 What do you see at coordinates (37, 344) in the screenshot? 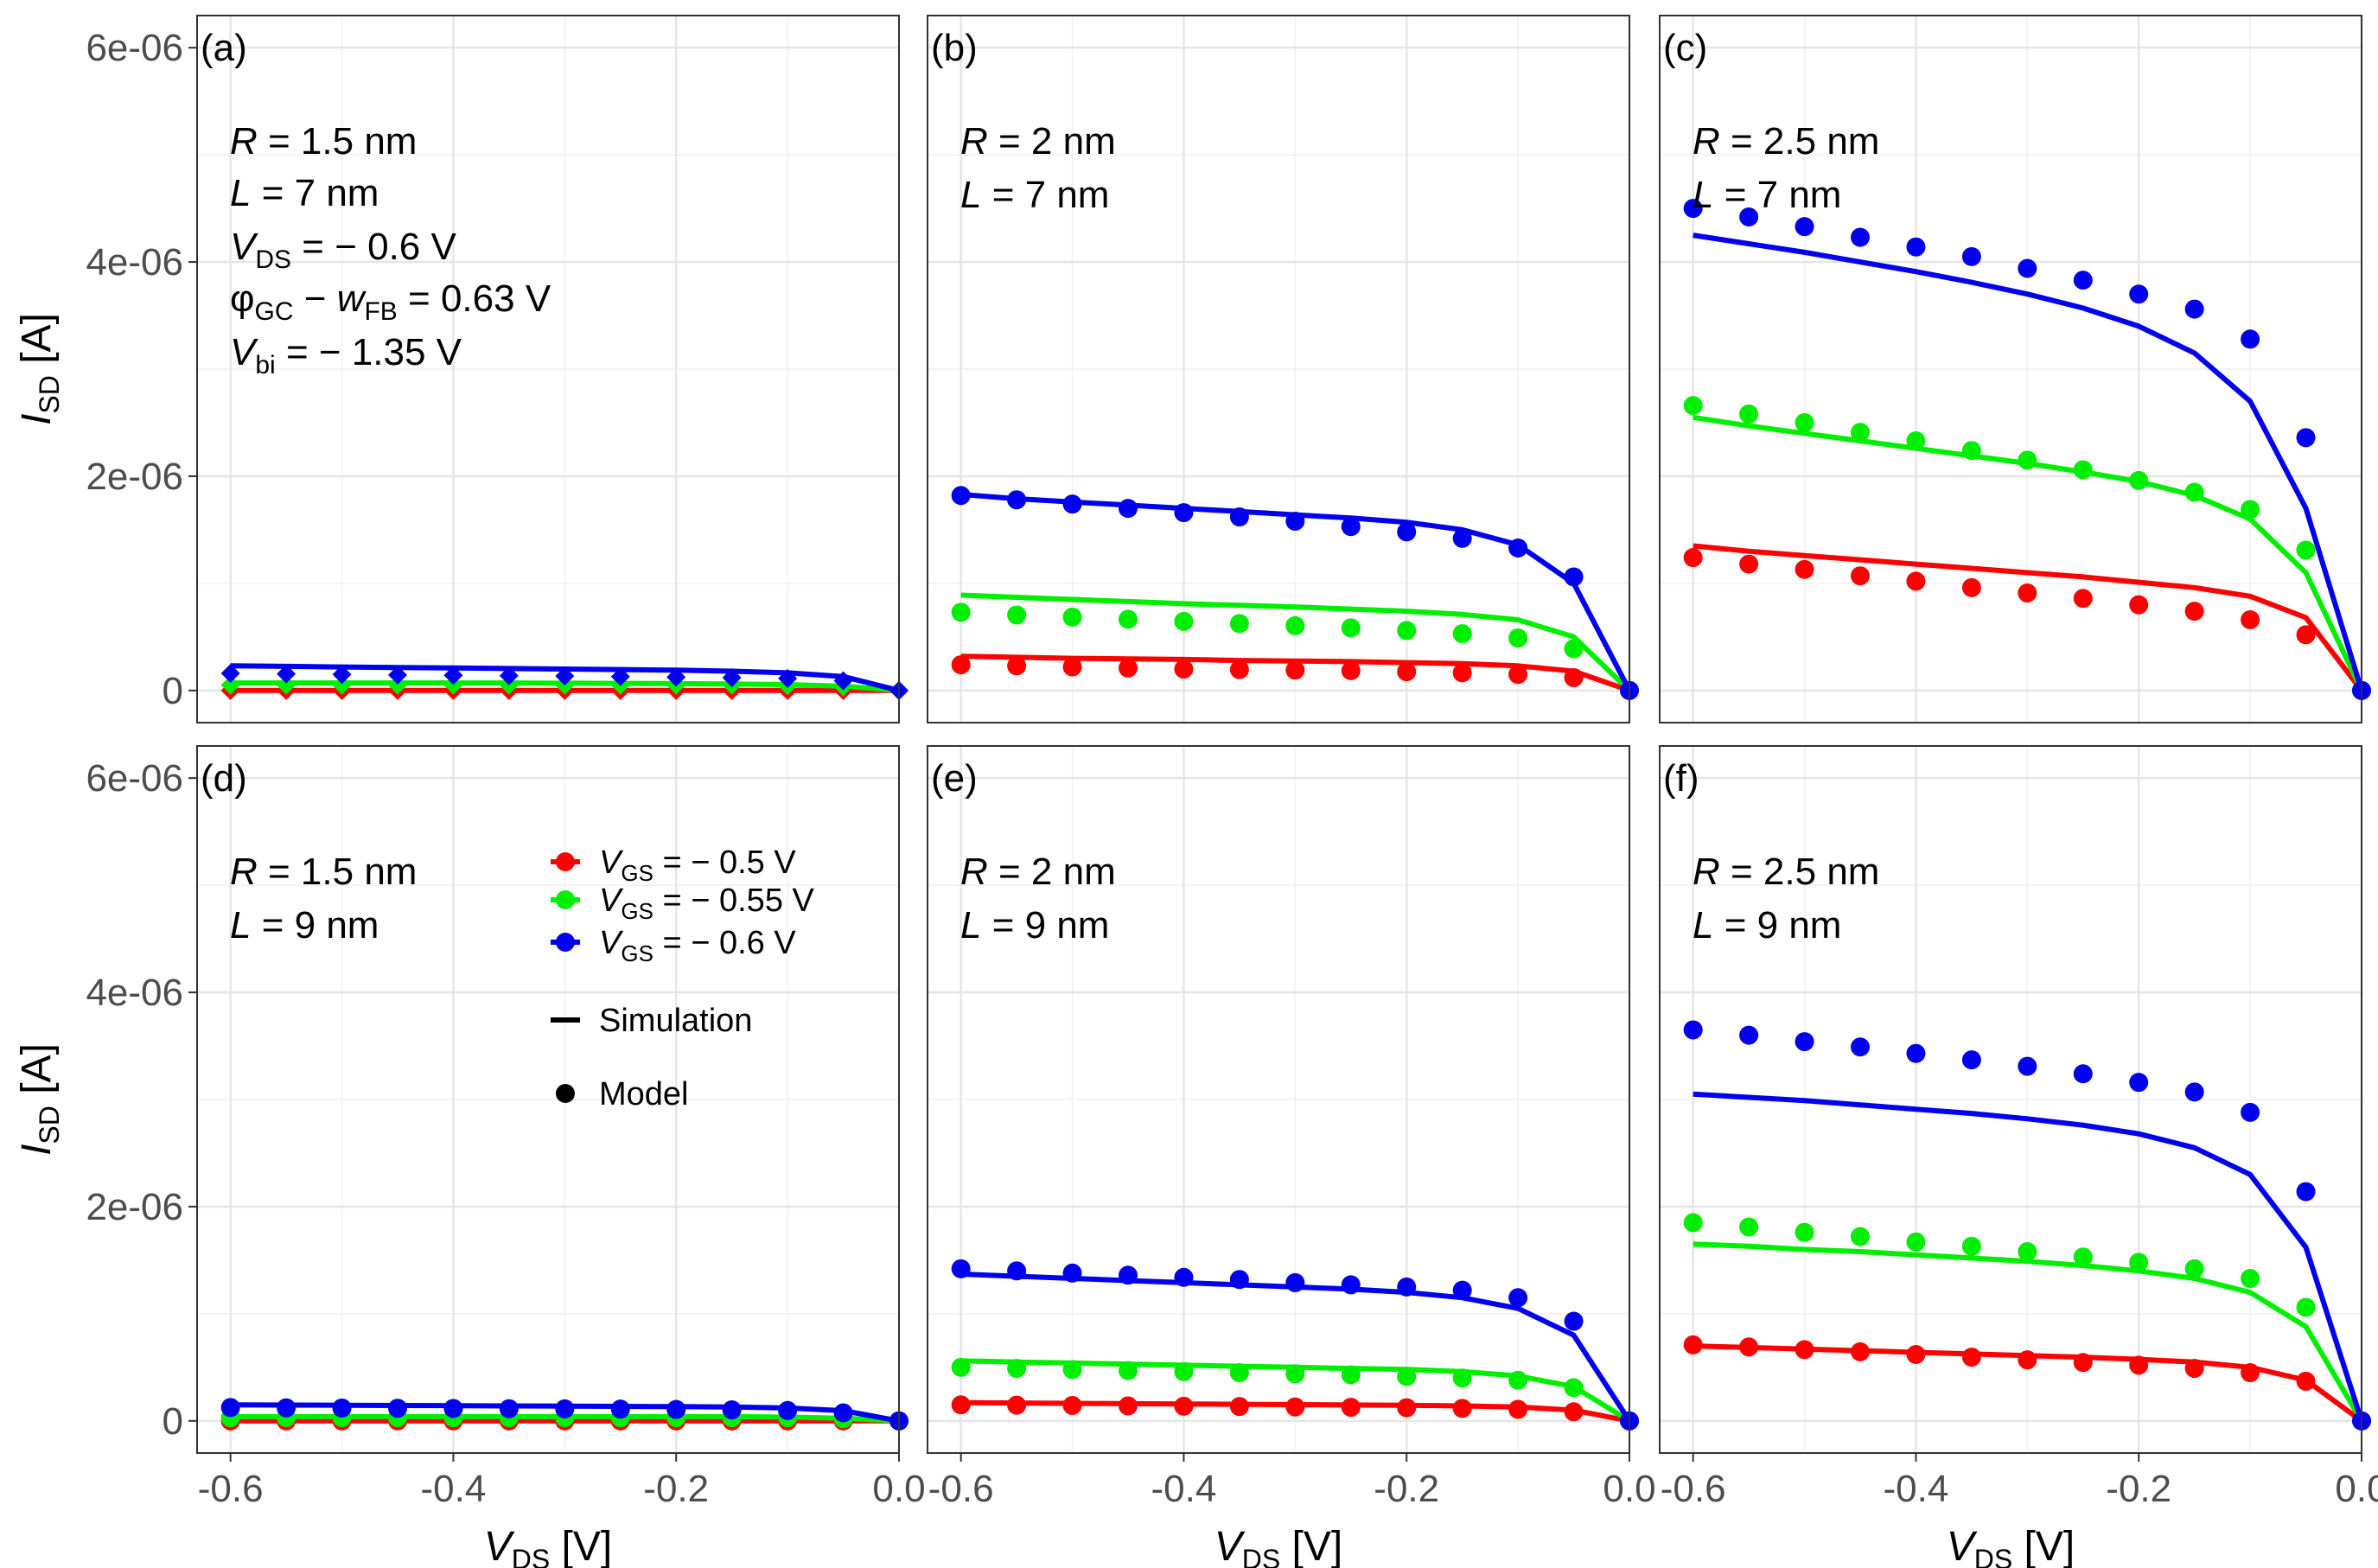
I see `y-axis-unit: [A]` at bounding box center [37, 344].